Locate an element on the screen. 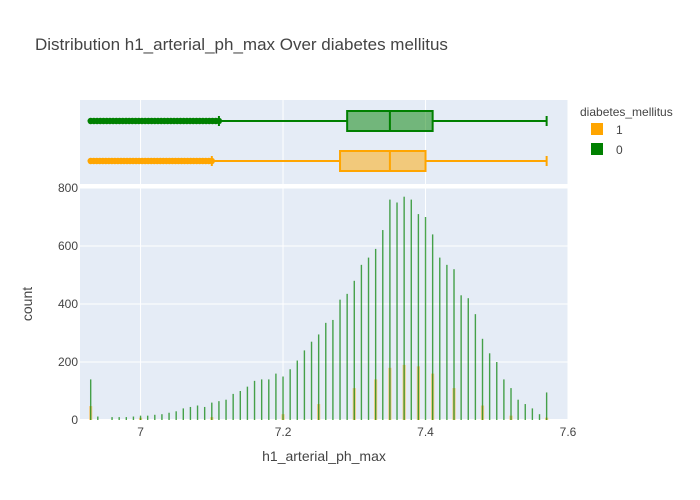 The image size is (700, 500). legend: diabetes_mellitus 1 0 is located at coordinates (626, 131).